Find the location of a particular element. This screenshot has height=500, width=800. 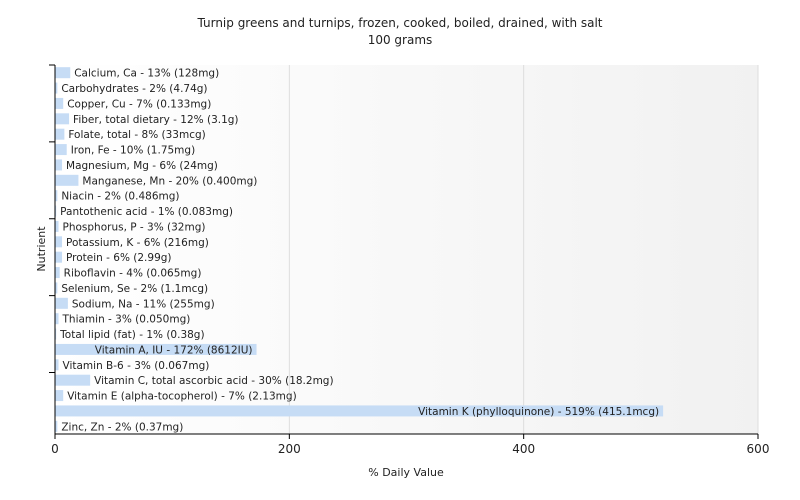

bar-label: Magnesium, Mg - 6% (24mg) is located at coordinates (142, 166).